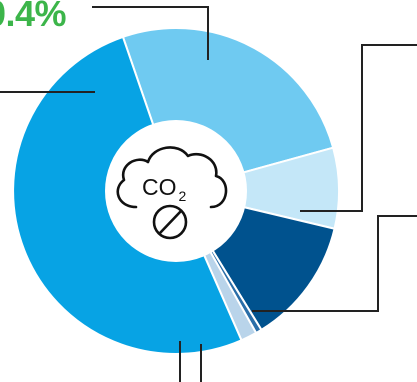 Image resolution: width=417 pixels, height=382 pixels. What do you see at coordinates (358, 128) in the screenshot?
I see `leader-line-right-upper` at bounding box center [358, 128].